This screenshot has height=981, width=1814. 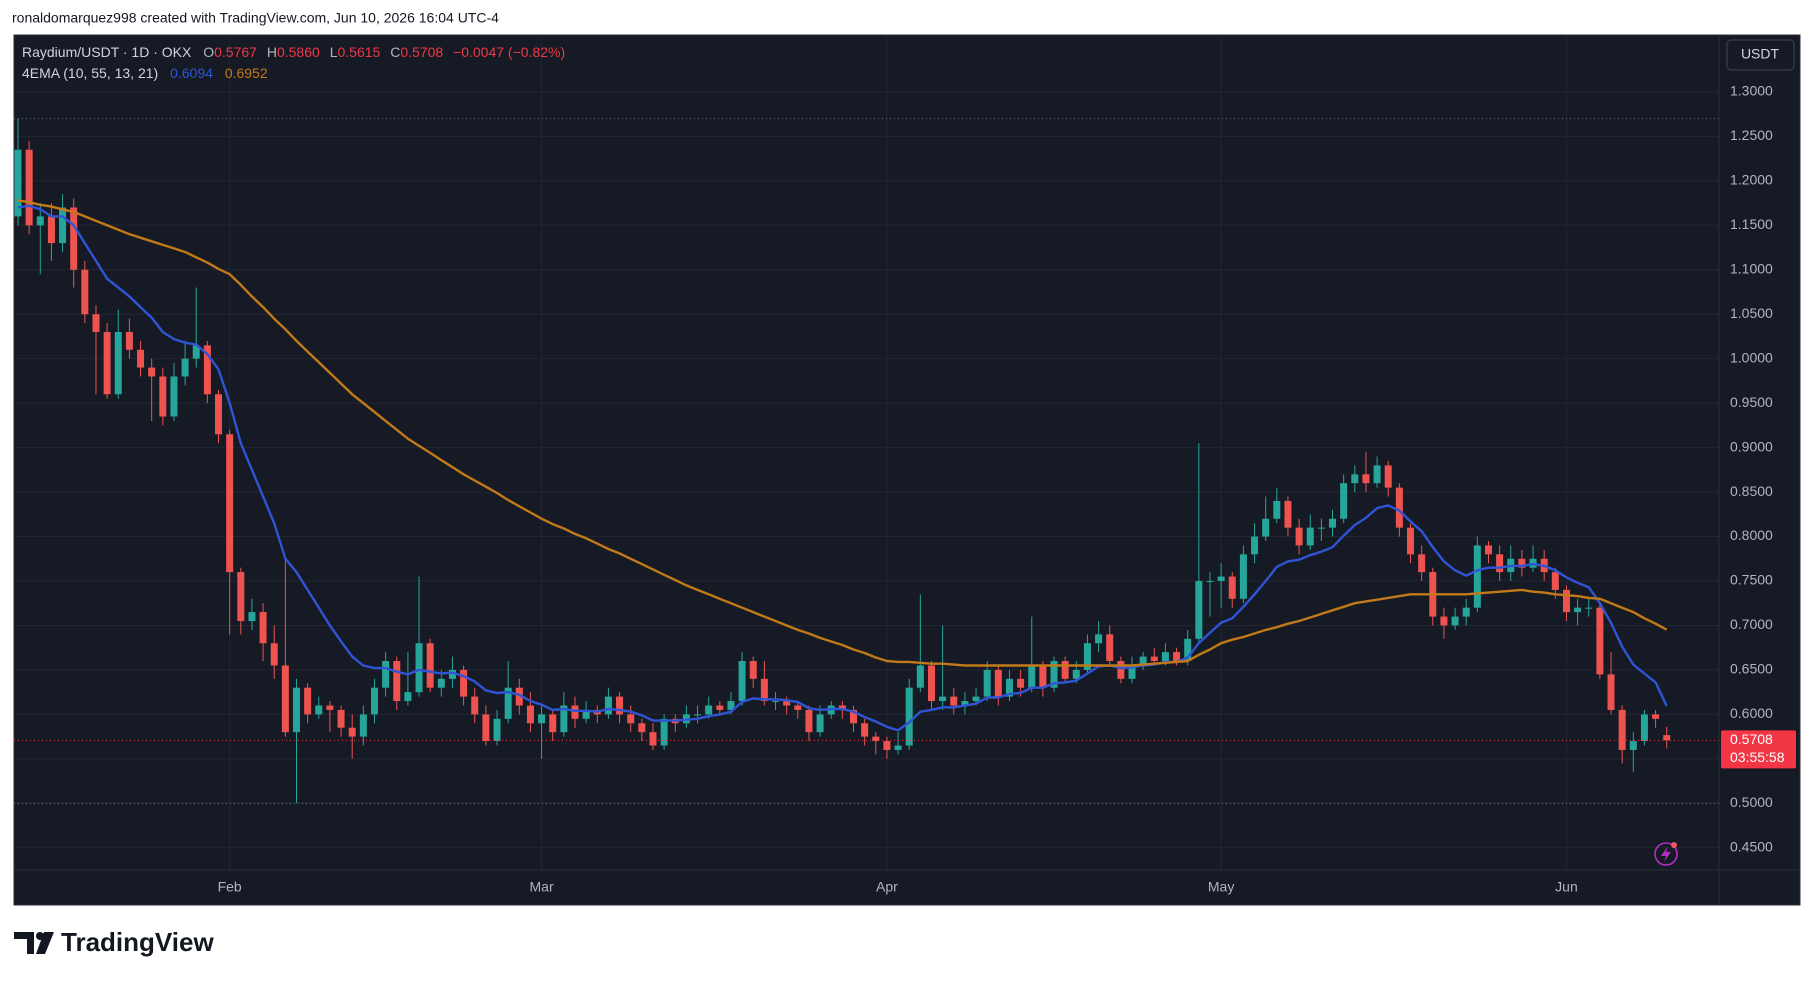 What do you see at coordinates (1751, 446) in the screenshot?
I see `y-tick-label: 0.9000` at bounding box center [1751, 446].